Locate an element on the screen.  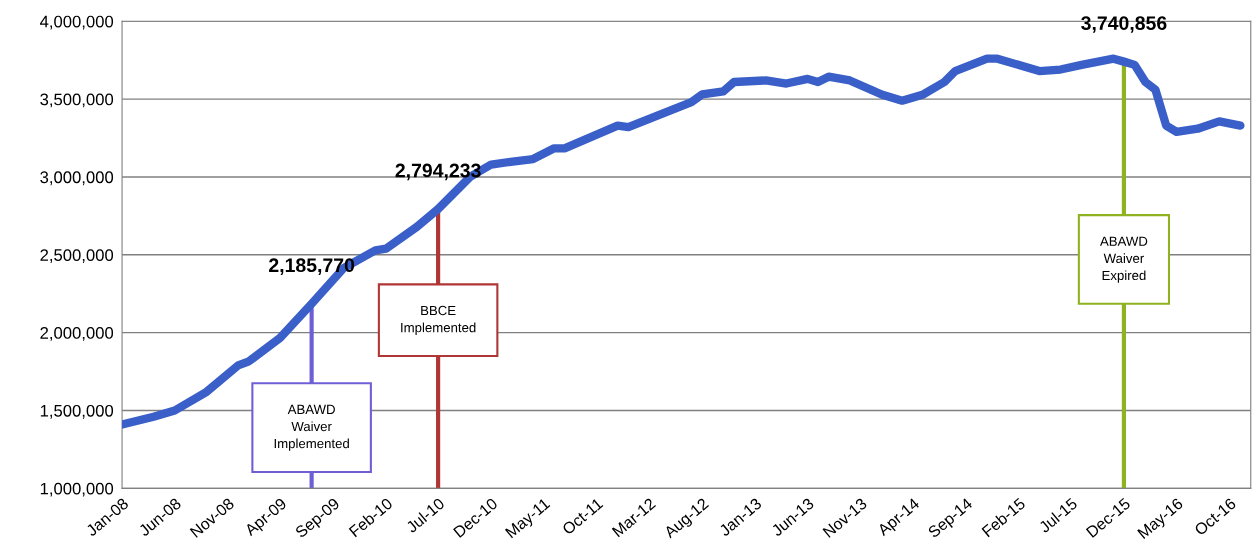
y-tick-label: 3,000,000 is located at coordinates (77, 178).